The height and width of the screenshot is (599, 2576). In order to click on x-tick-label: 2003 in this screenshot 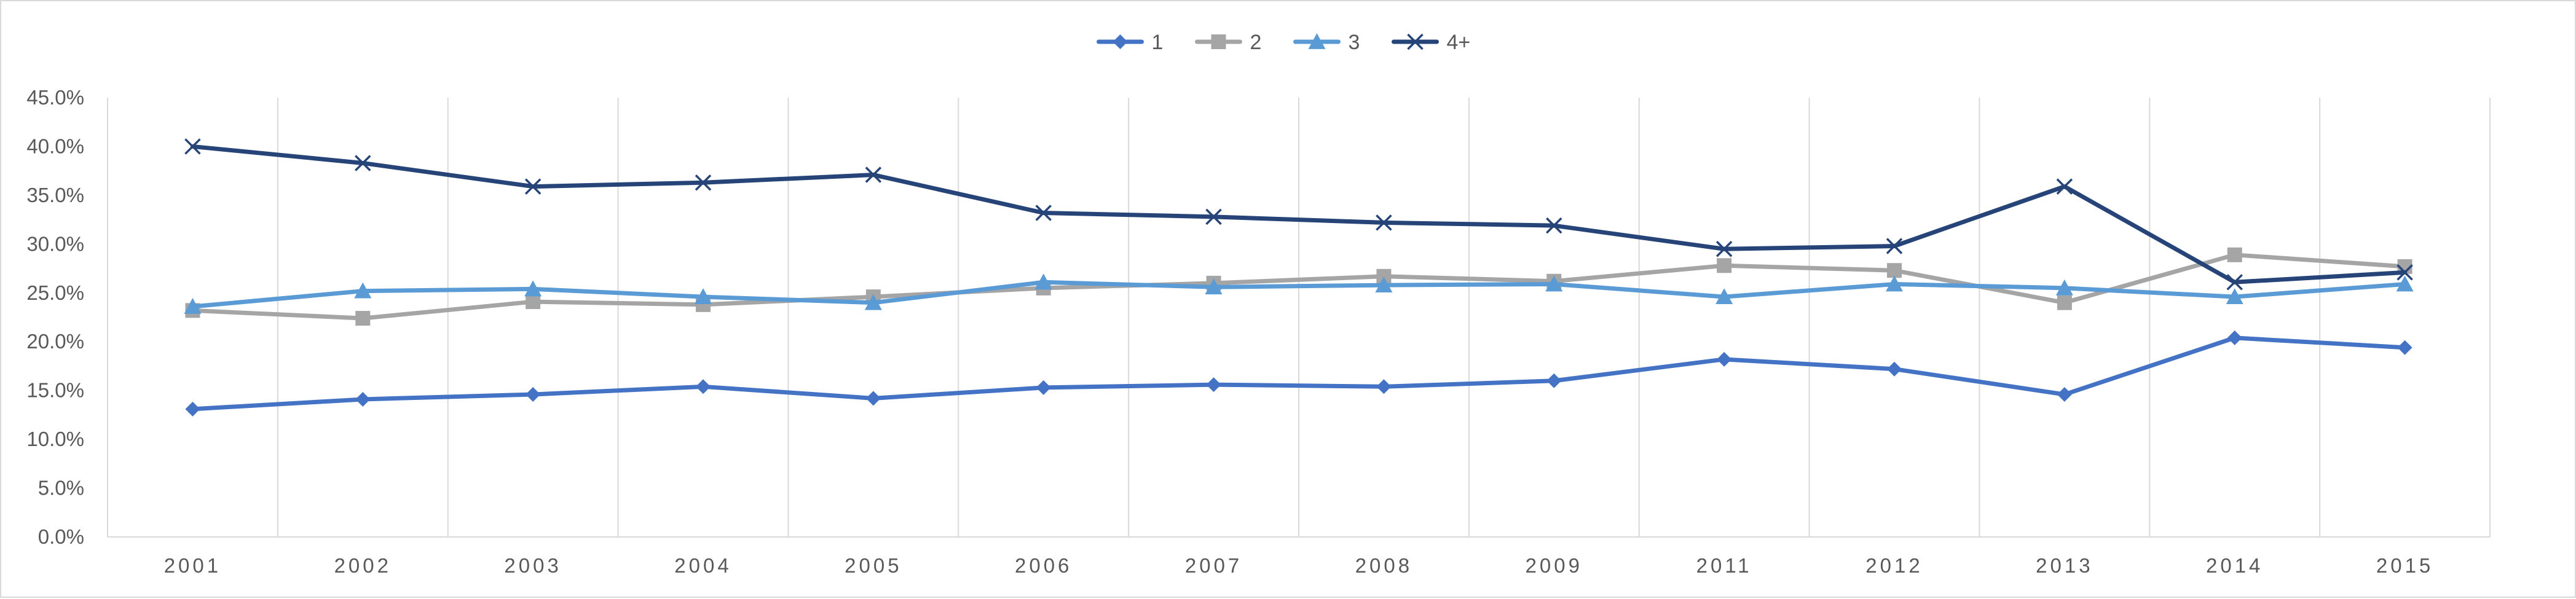, I will do `click(533, 565)`.